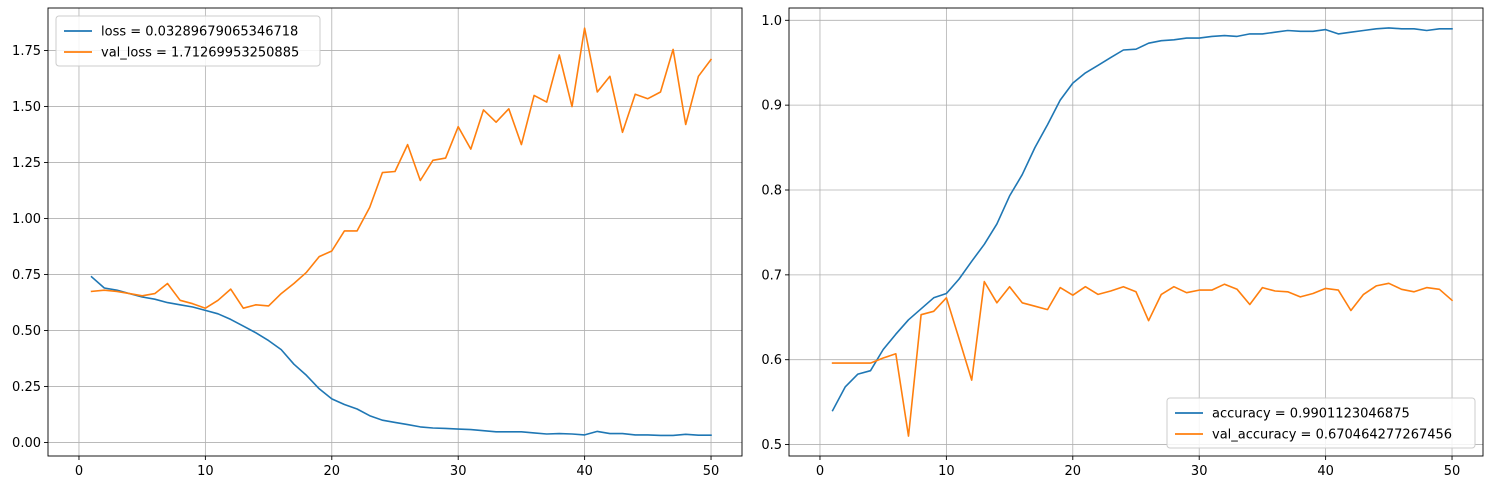  I want to click on val-accuracy-line, so click(1142, 358).